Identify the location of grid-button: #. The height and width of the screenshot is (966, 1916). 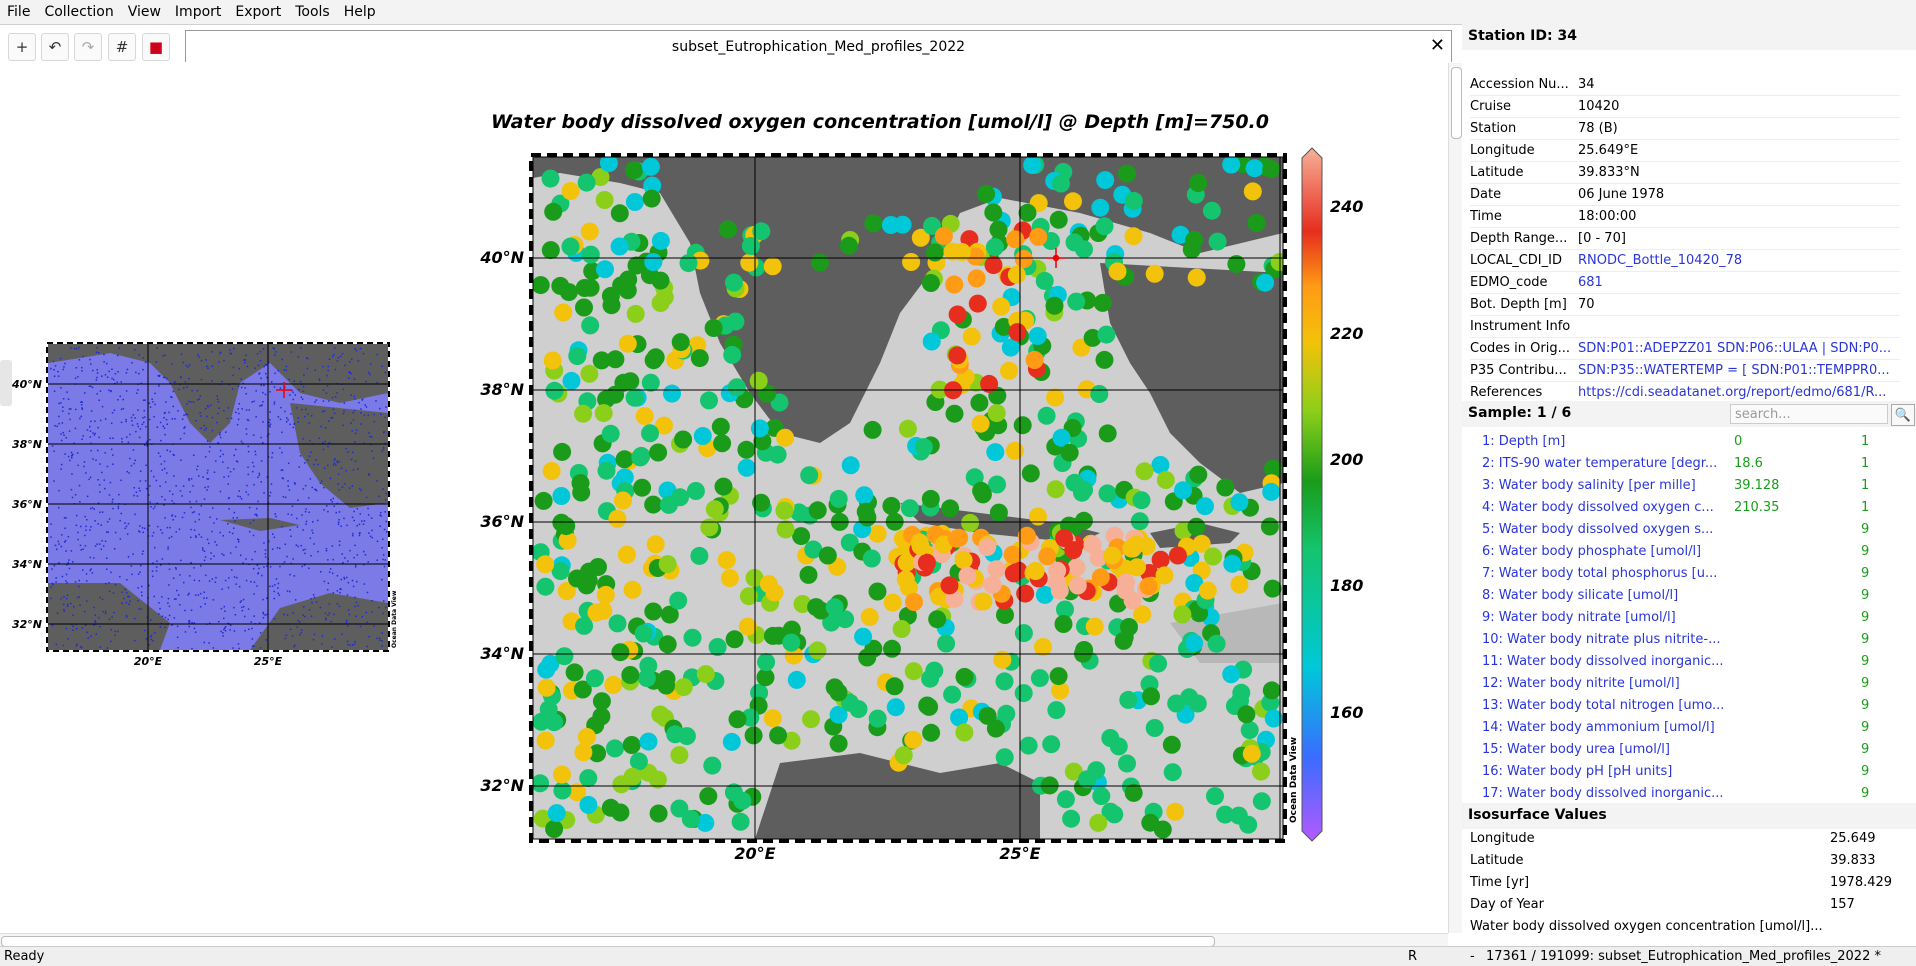
(122, 47).